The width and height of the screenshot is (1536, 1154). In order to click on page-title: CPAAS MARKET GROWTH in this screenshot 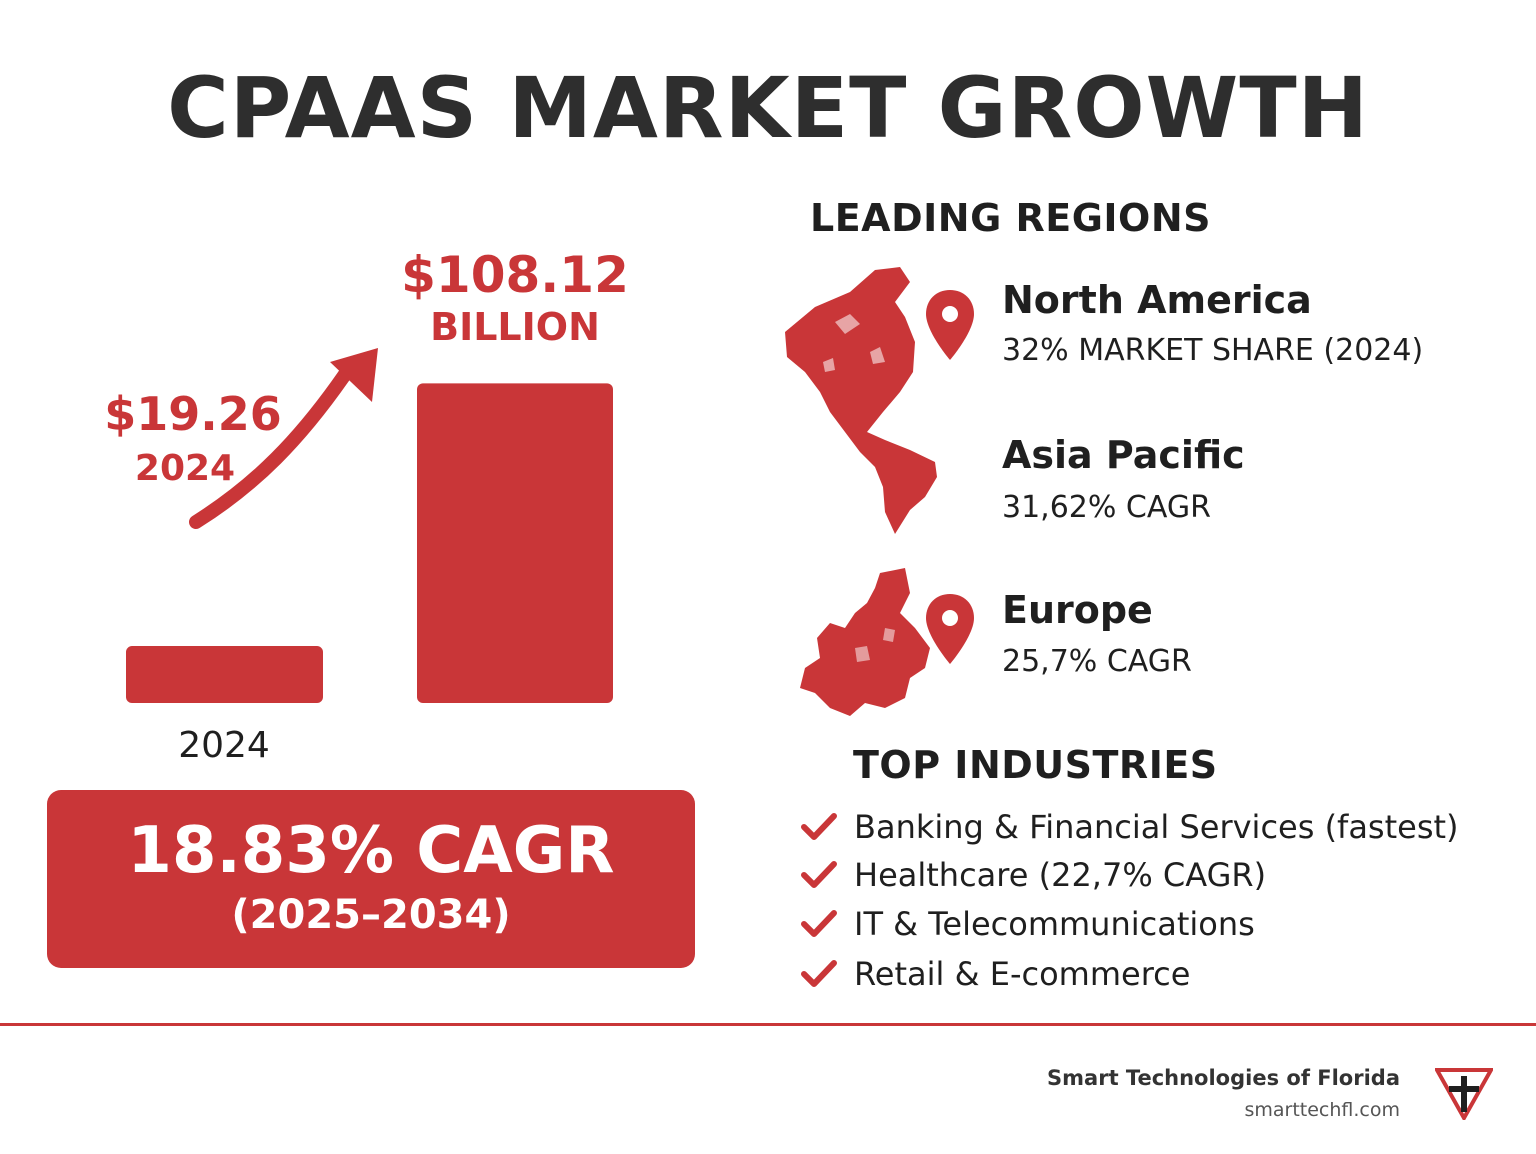, I will do `click(768, 108)`.